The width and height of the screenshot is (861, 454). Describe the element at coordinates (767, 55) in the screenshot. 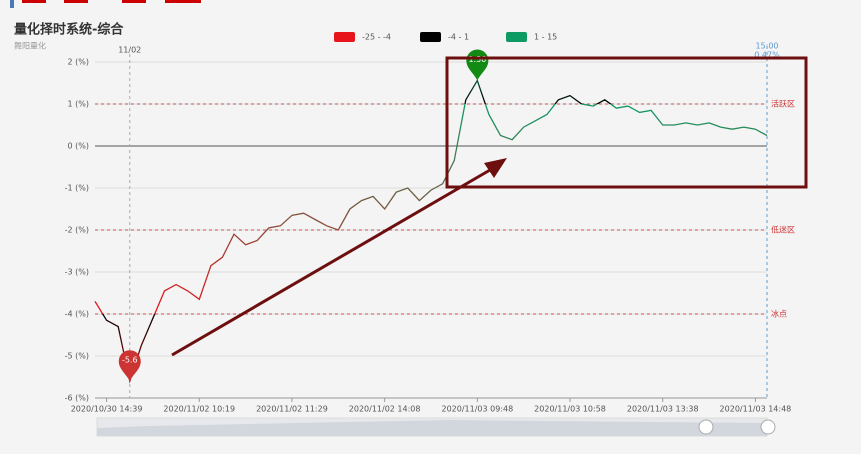

I see `end-marker-value: 0.47%` at that location.